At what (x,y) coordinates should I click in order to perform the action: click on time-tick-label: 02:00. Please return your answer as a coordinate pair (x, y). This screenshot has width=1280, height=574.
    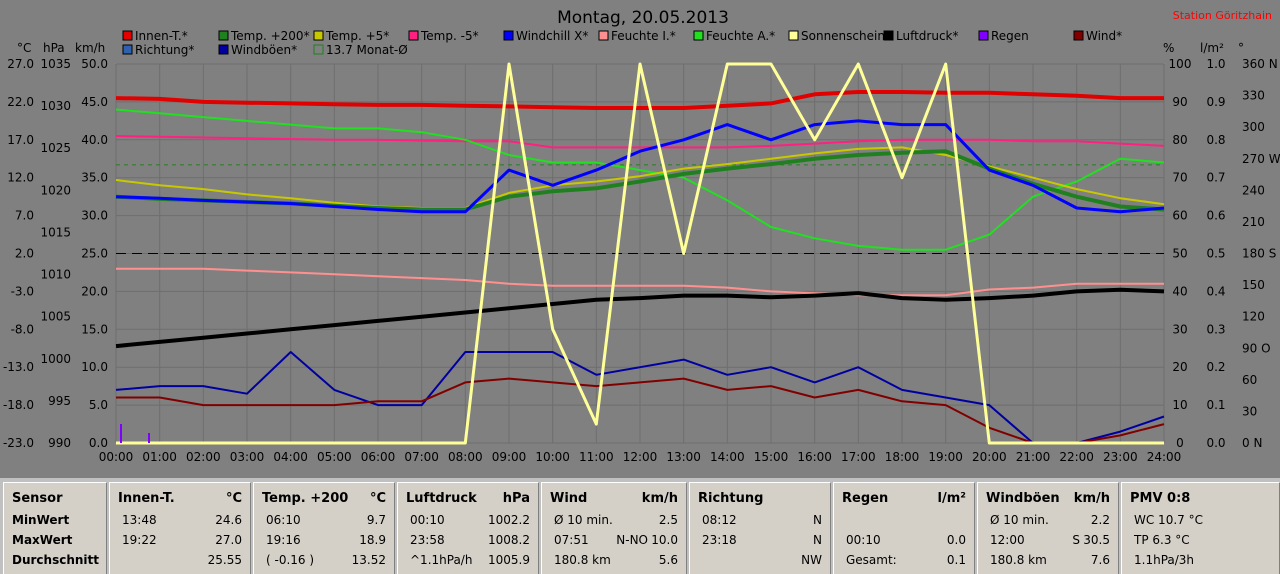
    Looking at the image, I should click on (203, 457).